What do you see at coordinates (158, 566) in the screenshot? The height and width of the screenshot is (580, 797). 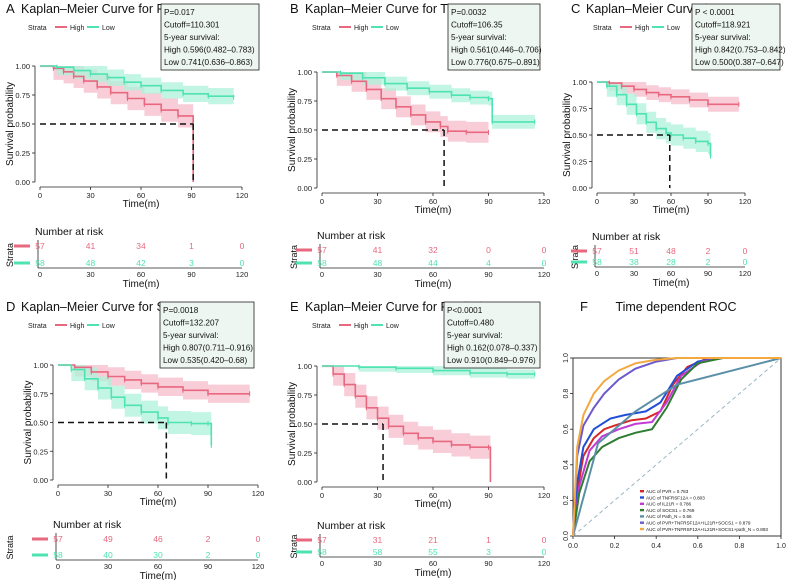 I see `risk-x-tick-label: 60` at bounding box center [158, 566].